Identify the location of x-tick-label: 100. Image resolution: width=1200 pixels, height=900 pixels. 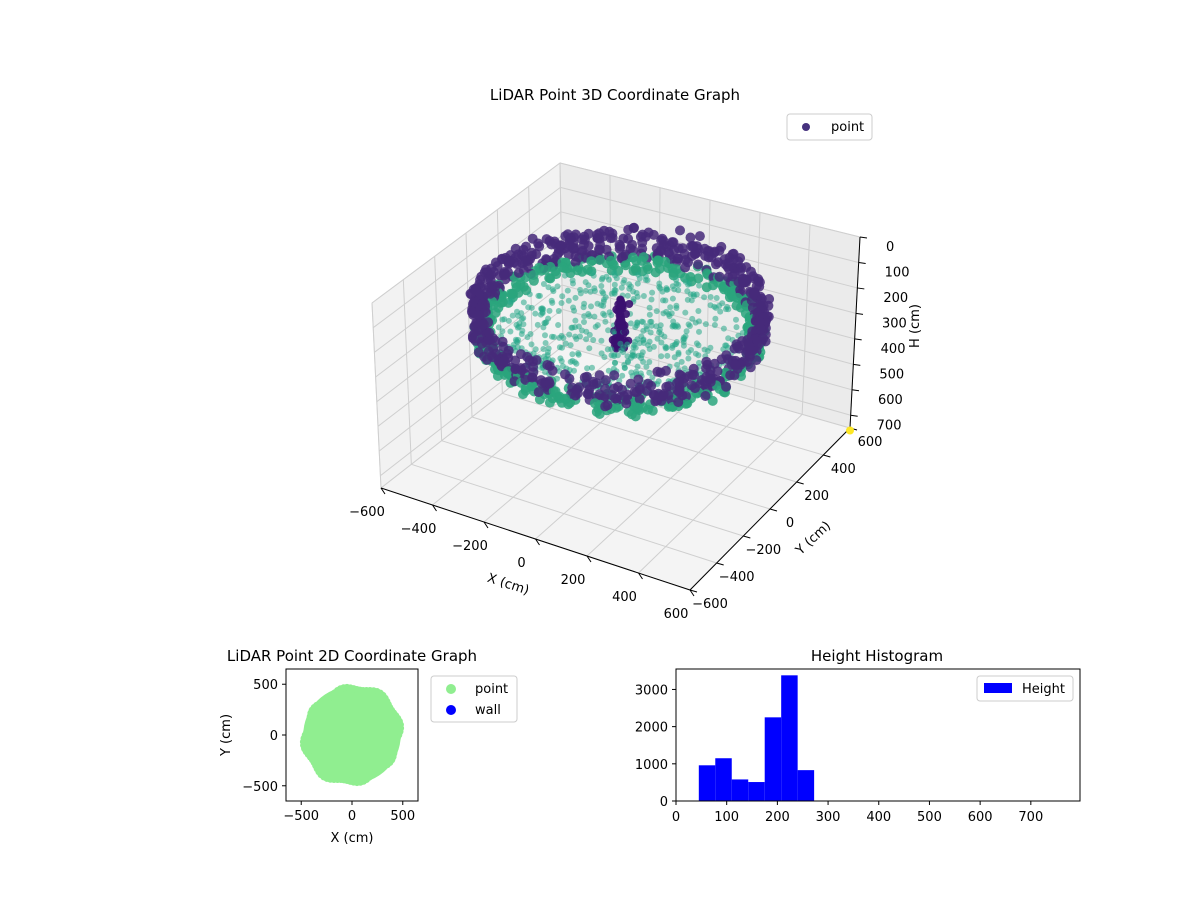
(726, 817).